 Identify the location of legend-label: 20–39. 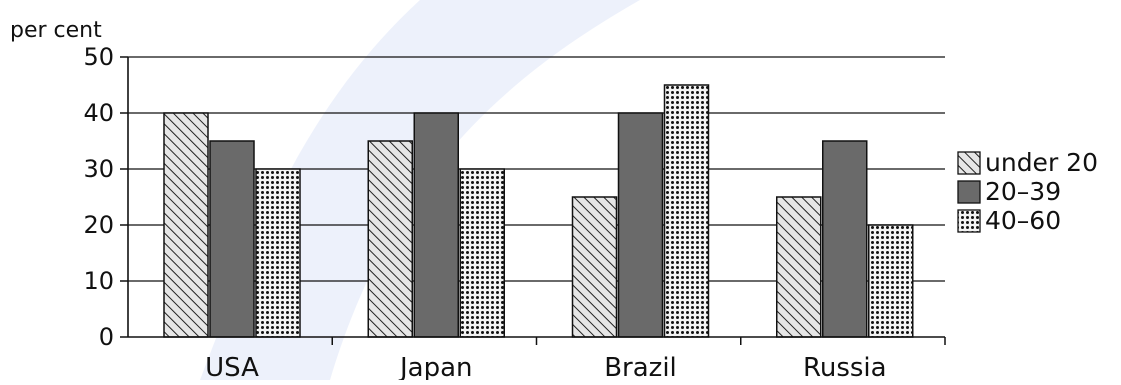
(1023, 191).